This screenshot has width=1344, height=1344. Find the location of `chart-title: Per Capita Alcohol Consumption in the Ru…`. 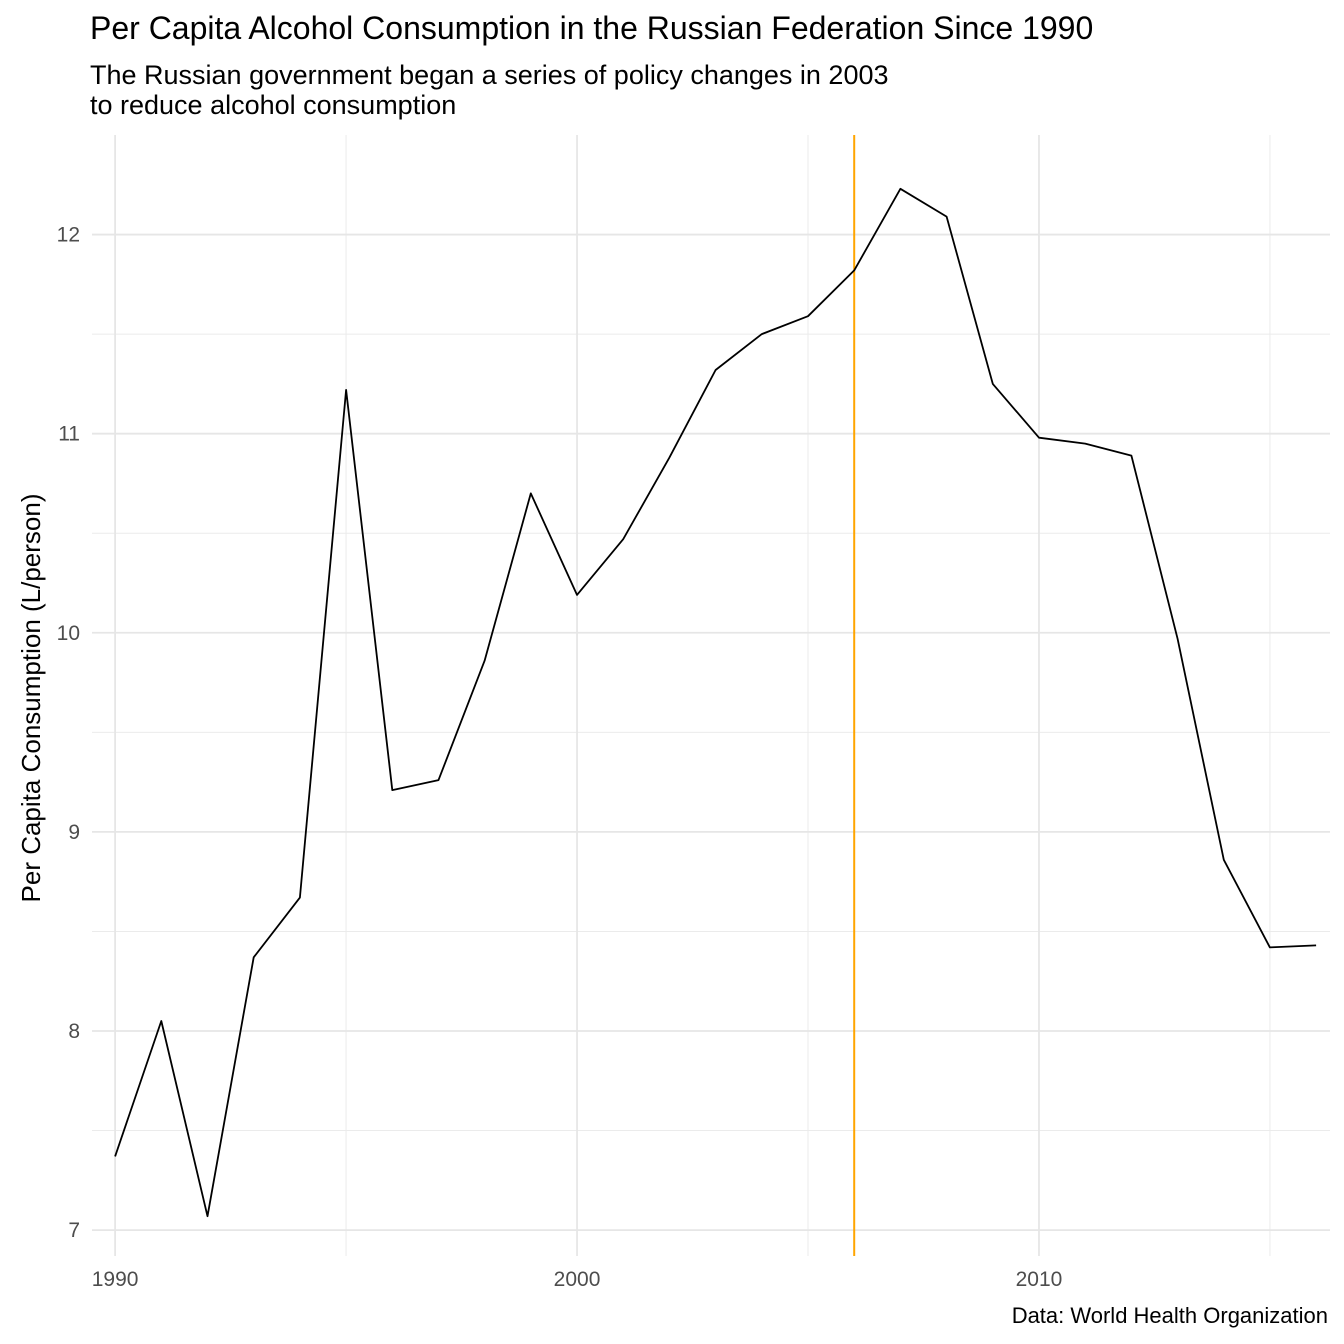

chart-title: Per Capita Alcohol Consumption in the Ru… is located at coordinates (592, 28).